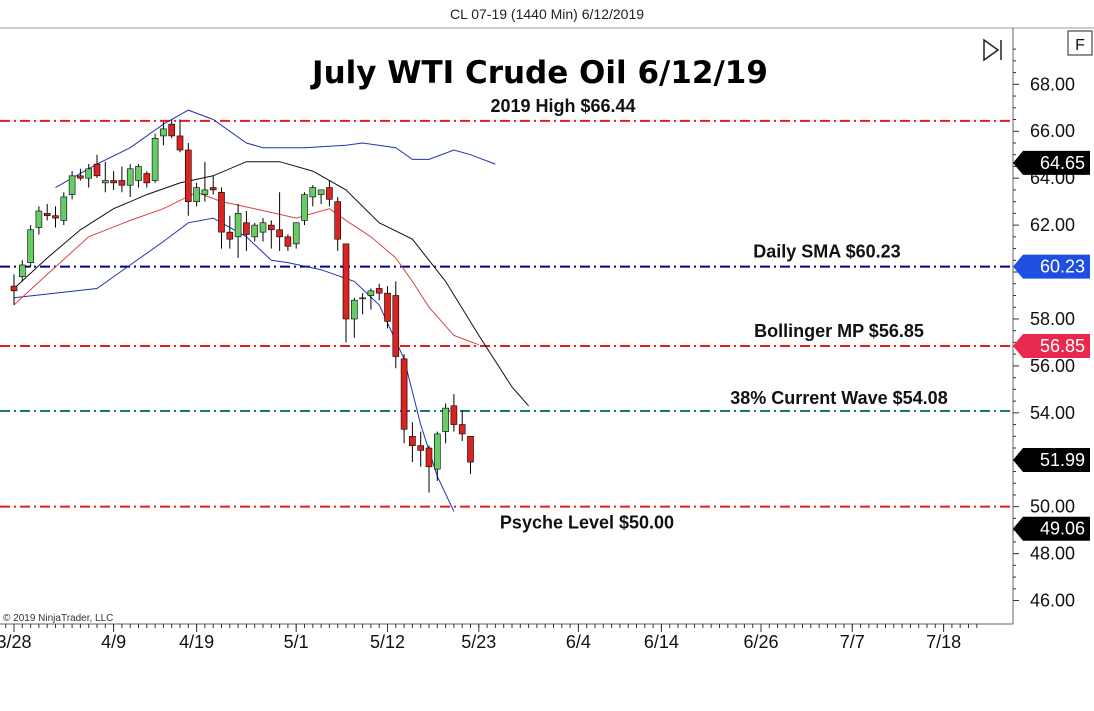  I want to click on level-label: Bollinger MP $56.85, so click(839, 331).